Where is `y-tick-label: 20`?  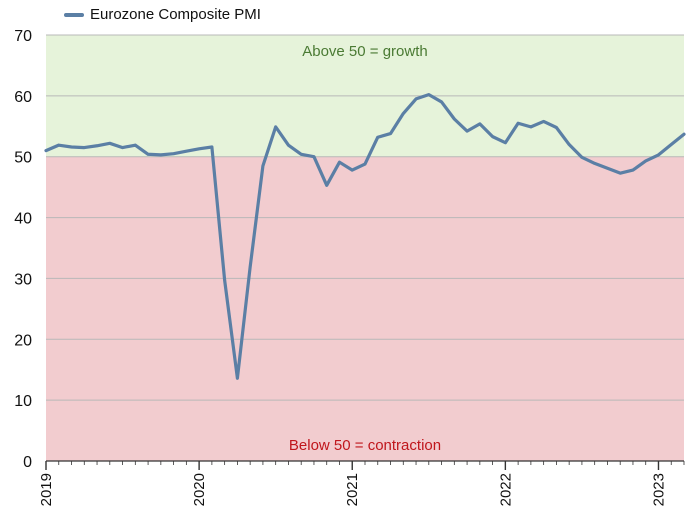
y-tick-label: 20 is located at coordinates (23, 340).